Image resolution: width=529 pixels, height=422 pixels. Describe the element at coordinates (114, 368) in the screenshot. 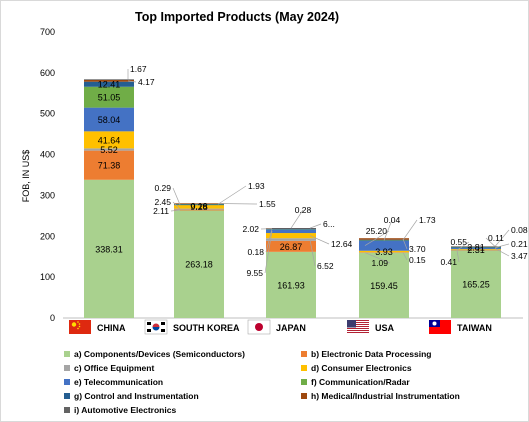

I see `legend-label: c) Office Equipment` at that location.